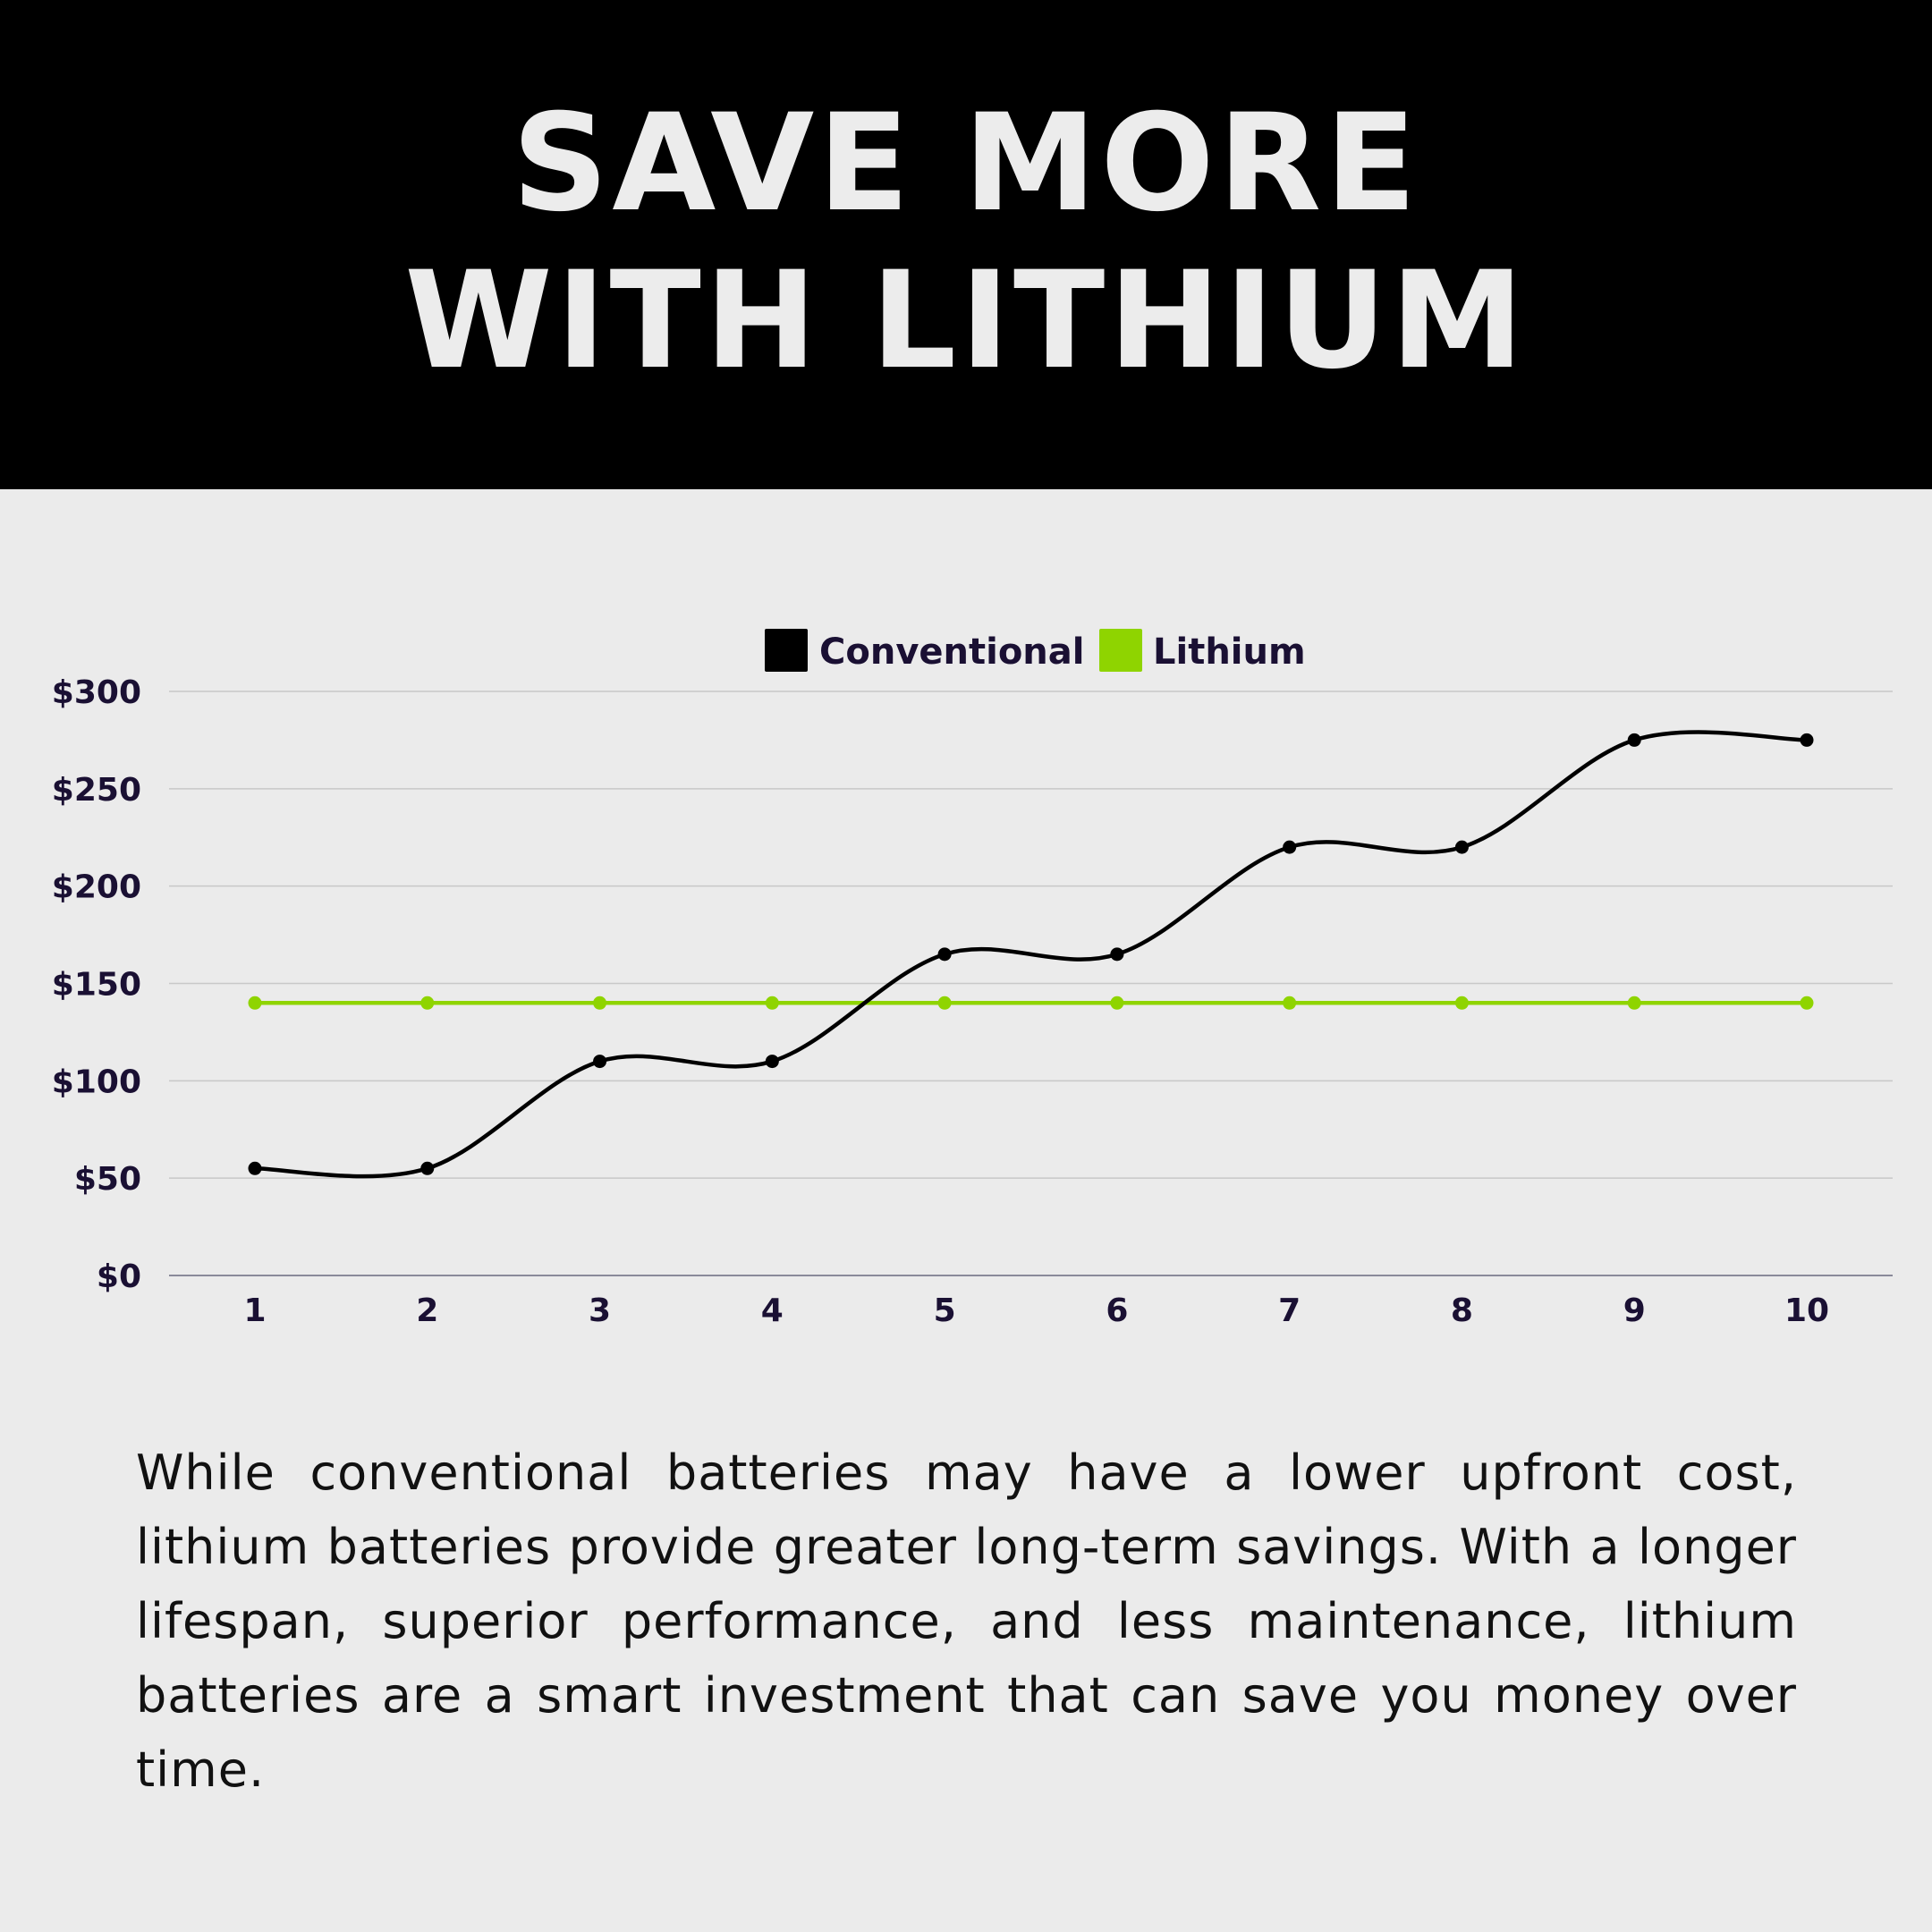  What do you see at coordinates (427, 1310) in the screenshot?
I see `x-tick-label: 2` at bounding box center [427, 1310].